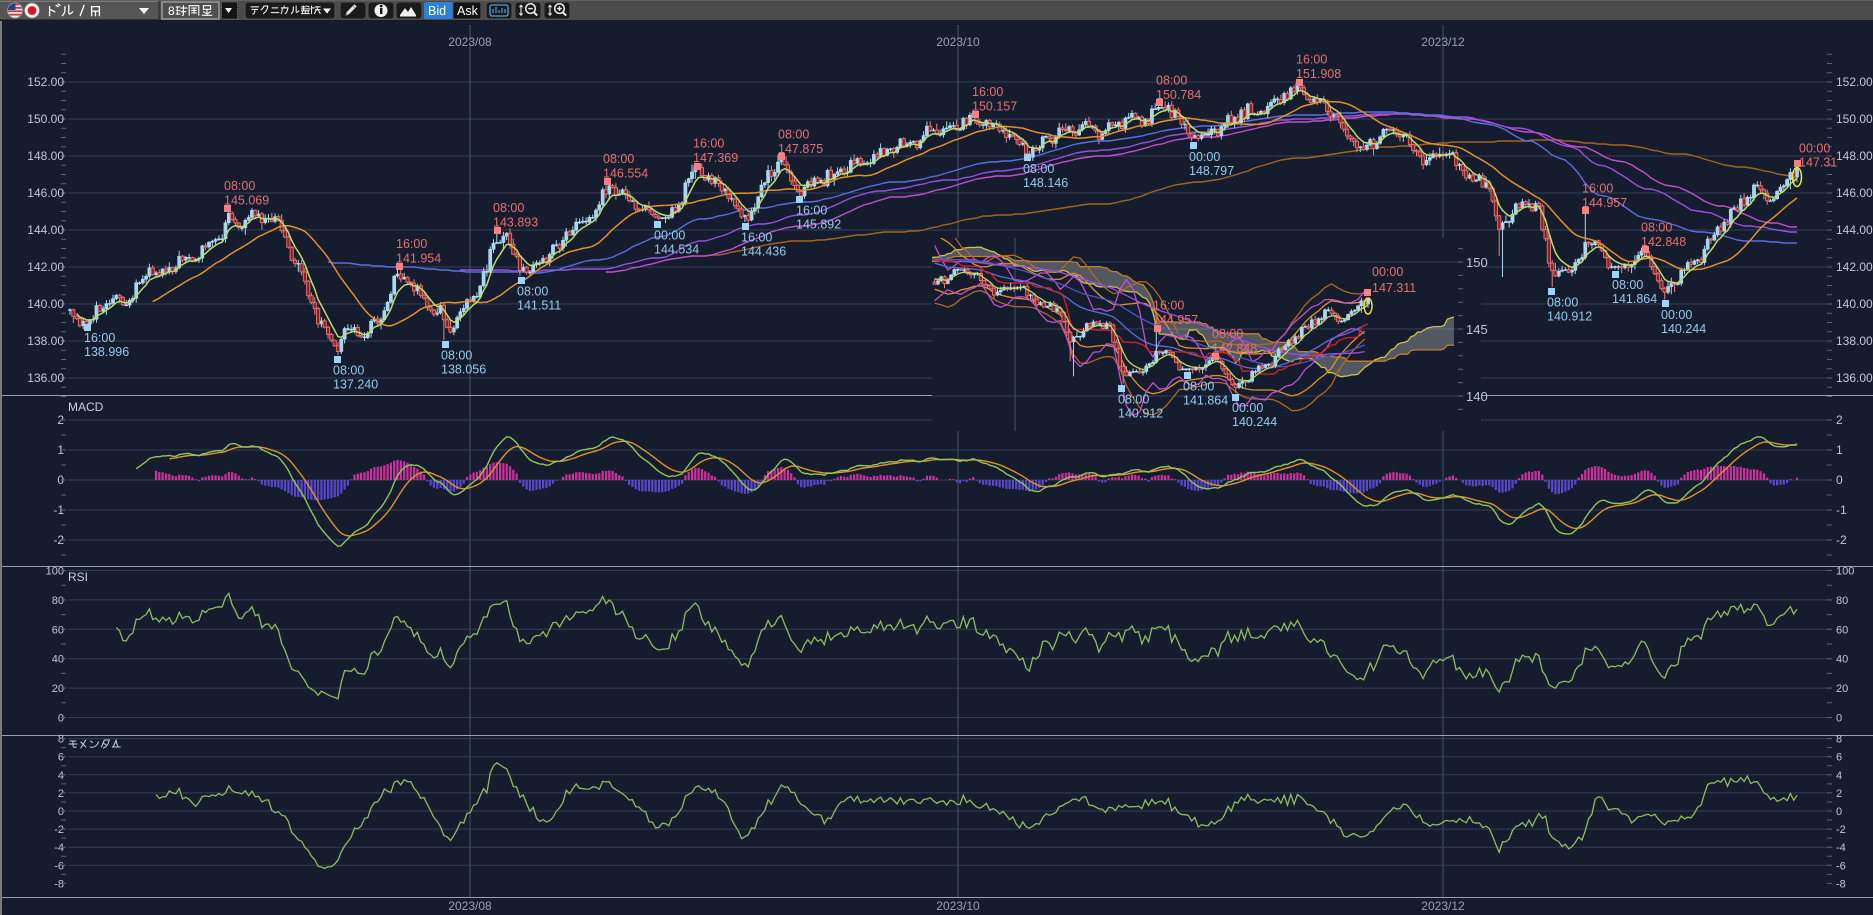 This screenshot has width=1873, height=915. Describe the element at coordinates (78, 577) in the screenshot. I see `svg-text: RSI` at that location.